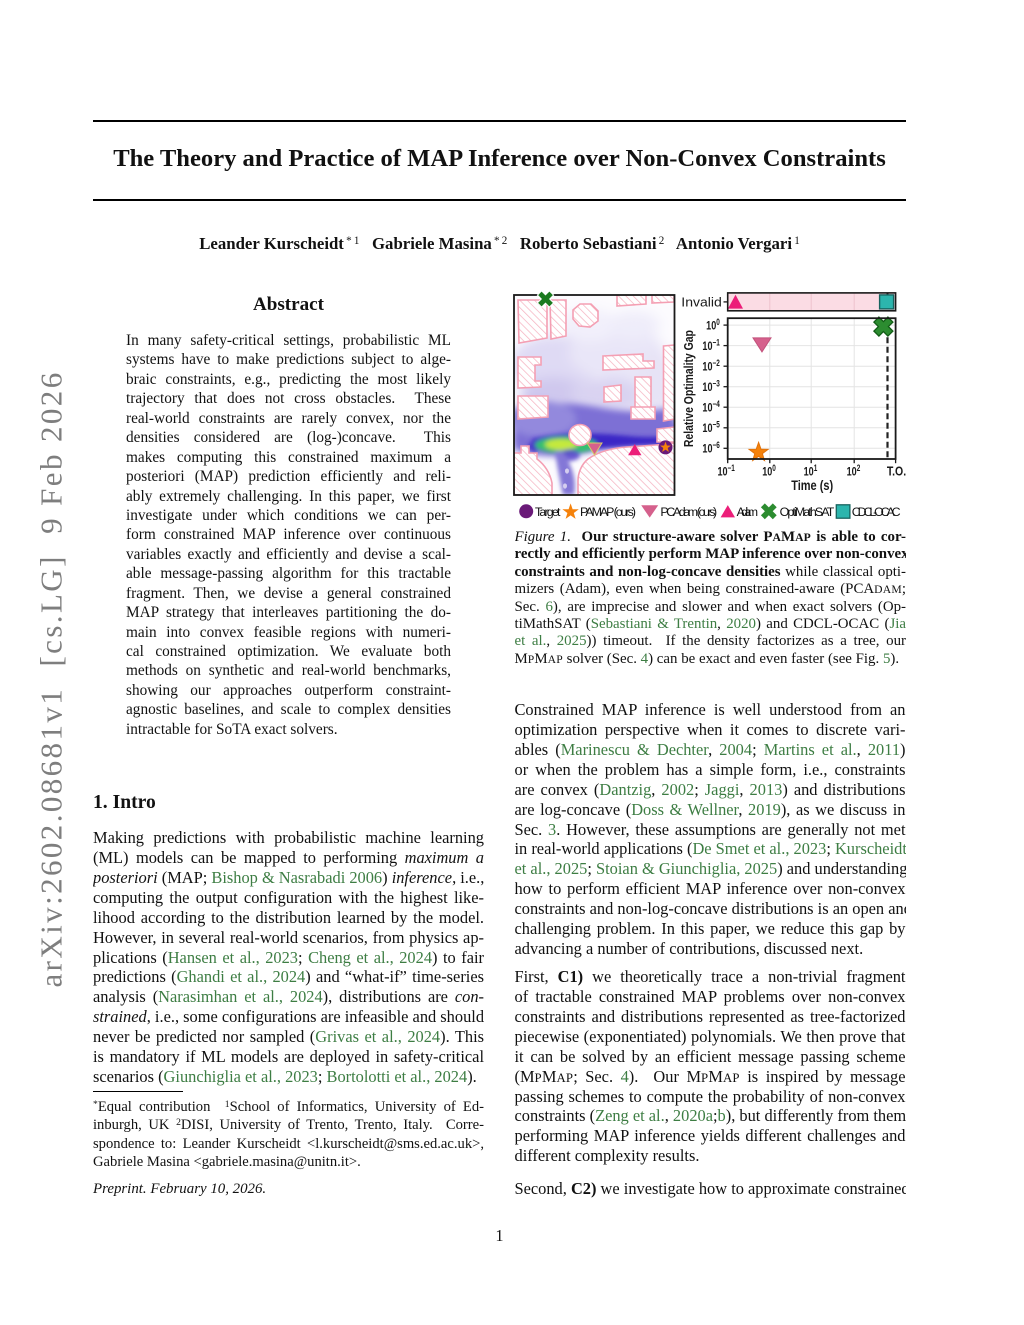  Describe the element at coordinates (711, 407) in the screenshot. I see `svg-text: 10−4` at that location.